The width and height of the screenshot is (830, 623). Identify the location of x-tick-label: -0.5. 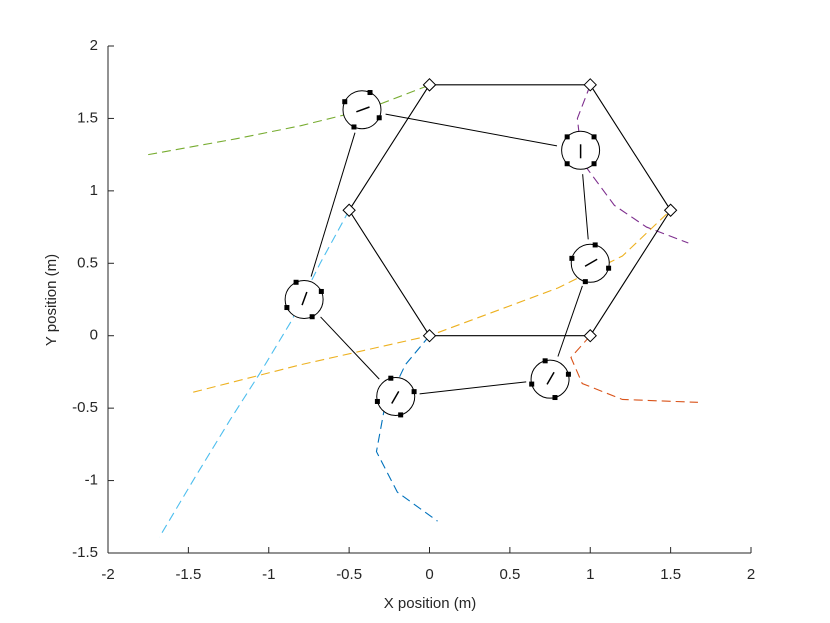
(349, 574).